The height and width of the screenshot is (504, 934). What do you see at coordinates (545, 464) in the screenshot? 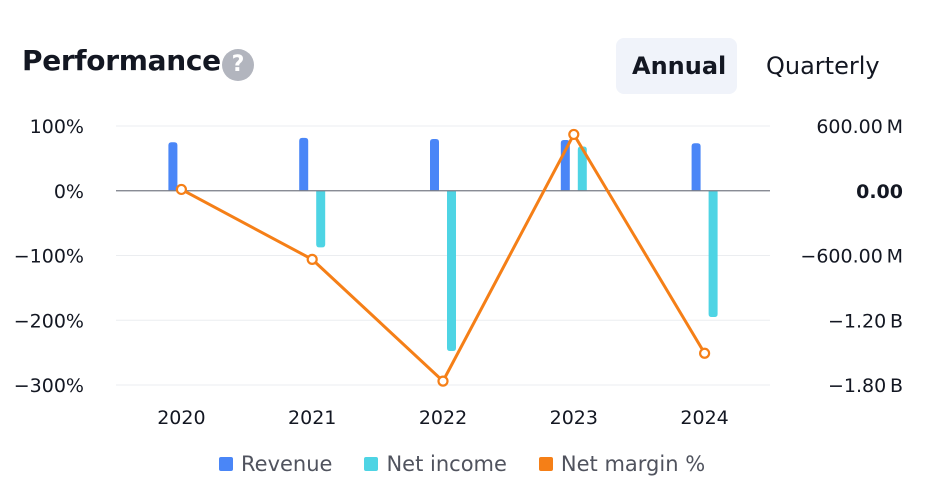
I see `legend-swatch-net-margin` at bounding box center [545, 464].